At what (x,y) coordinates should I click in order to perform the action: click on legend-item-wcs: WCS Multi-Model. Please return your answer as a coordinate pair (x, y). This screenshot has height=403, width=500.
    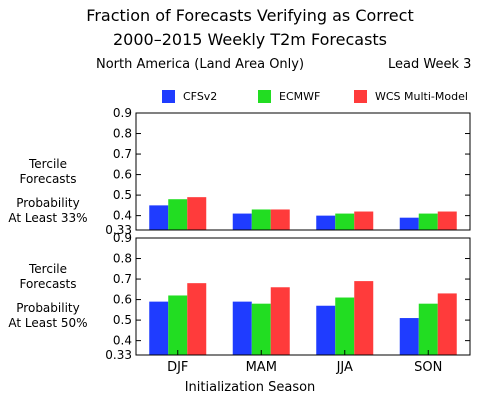
    Looking at the image, I should click on (411, 96).